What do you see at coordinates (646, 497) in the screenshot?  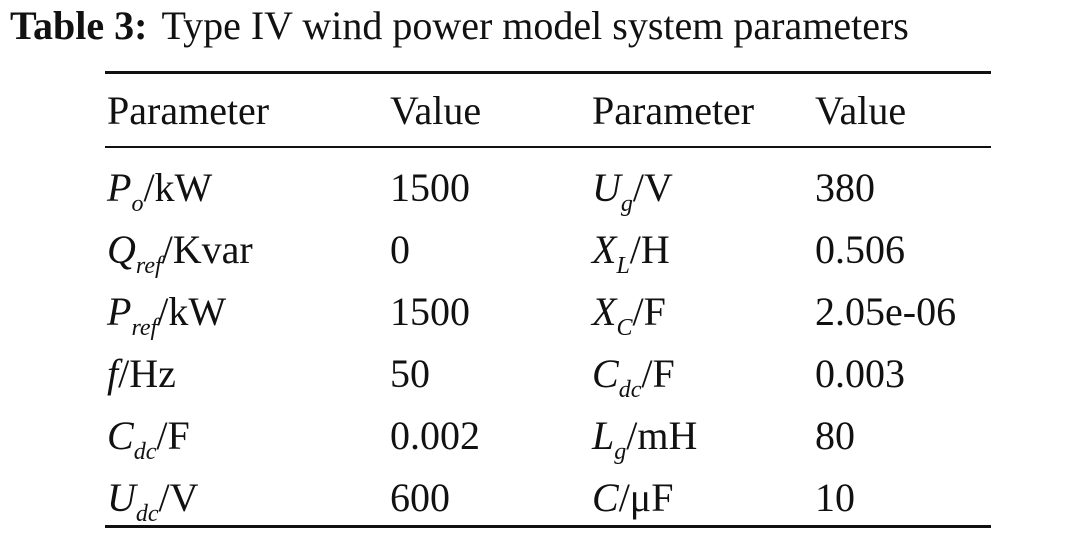 I see `unit: /μF` at bounding box center [646, 497].